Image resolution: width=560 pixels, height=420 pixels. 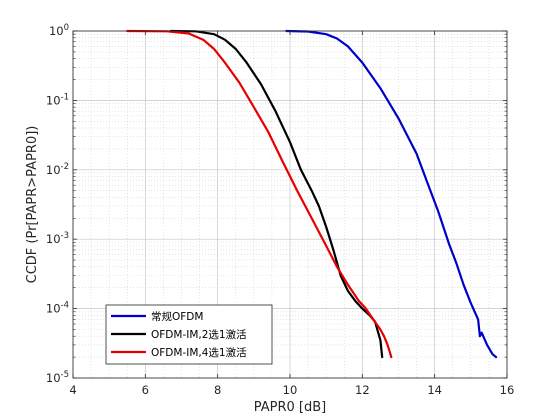 I want to click on y-tick-label: 10⁻², so click(x=57, y=169).